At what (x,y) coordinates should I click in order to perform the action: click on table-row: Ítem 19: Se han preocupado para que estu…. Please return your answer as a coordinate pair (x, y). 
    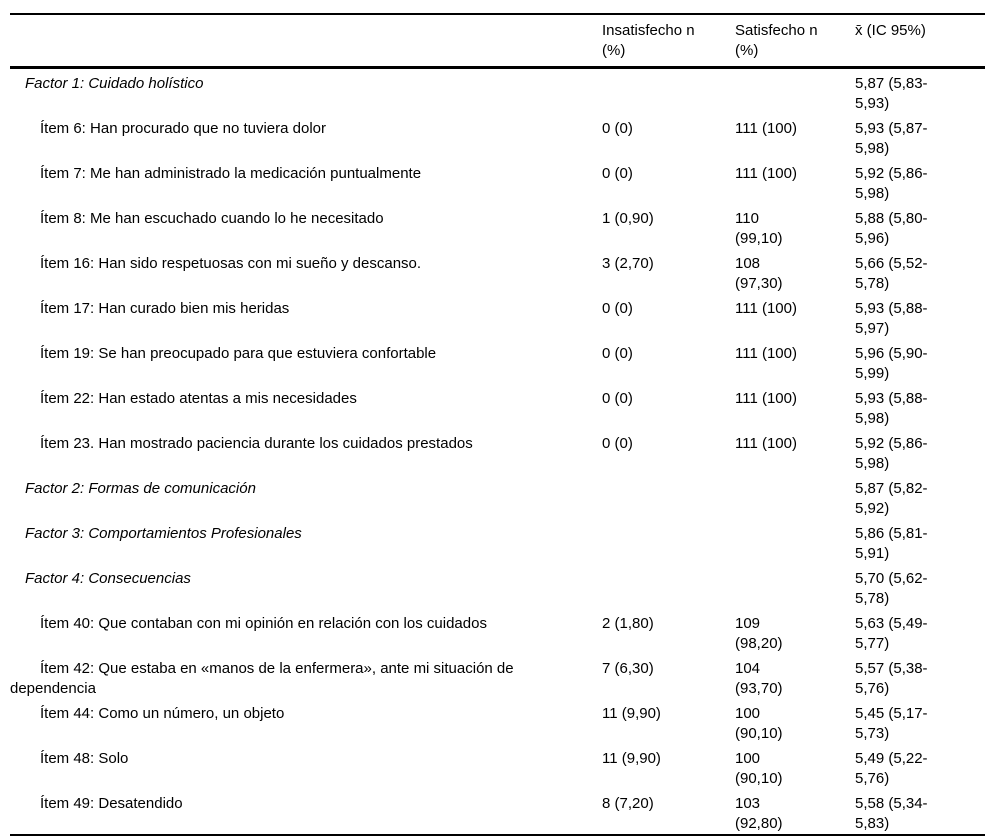
    Looking at the image, I should click on (497, 361).